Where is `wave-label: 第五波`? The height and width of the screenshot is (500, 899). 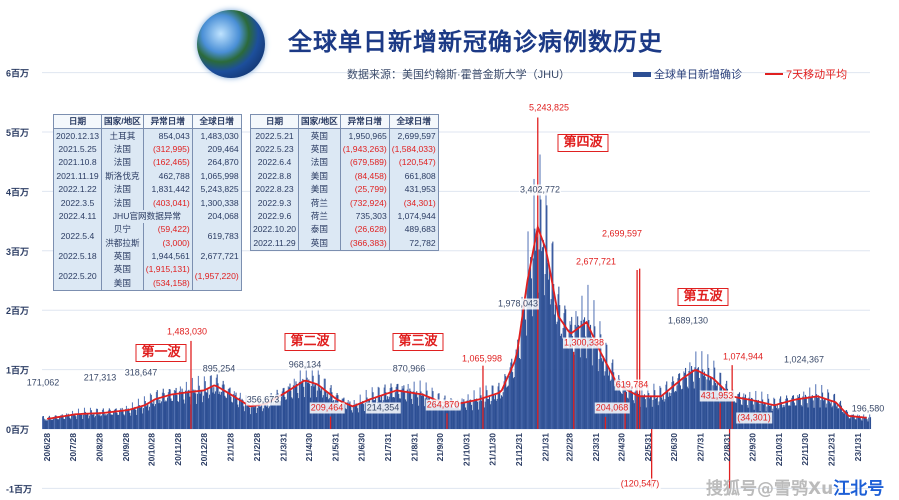 wave-label: 第五波 is located at coordinates (703, 297).